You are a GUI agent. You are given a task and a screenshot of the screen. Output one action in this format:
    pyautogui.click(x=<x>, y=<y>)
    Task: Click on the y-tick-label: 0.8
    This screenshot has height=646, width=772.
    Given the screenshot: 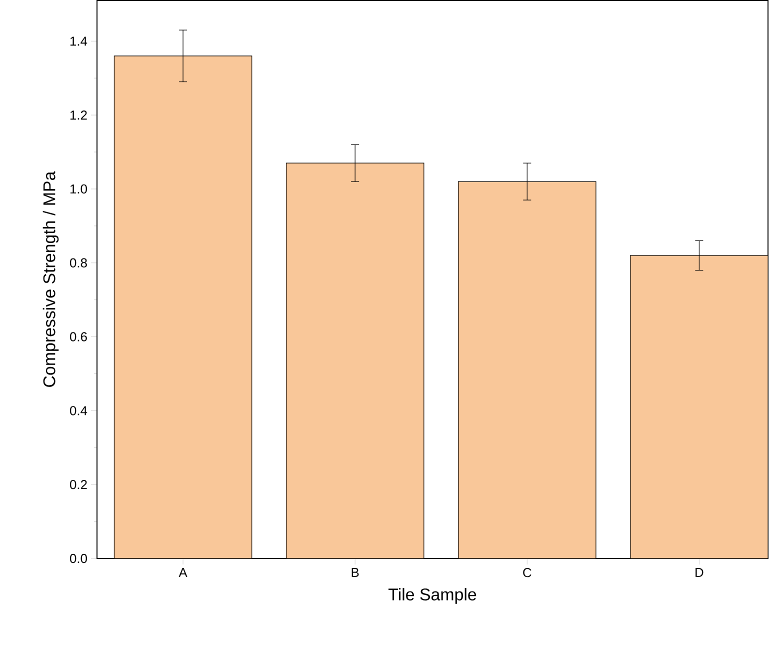 What is the action you would take?
    pyautogui.click(x=78, y=263)
    